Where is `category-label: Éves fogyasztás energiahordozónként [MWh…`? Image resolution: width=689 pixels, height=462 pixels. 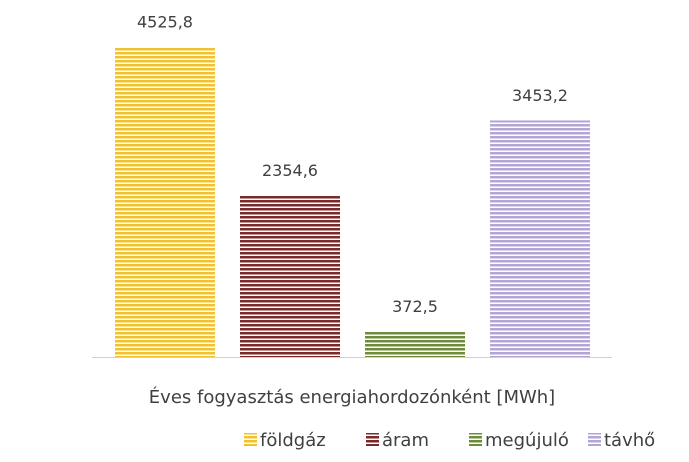 category-label: Éves fogyasztás energiahordozónként [MWh… is located at coordinates (352, 397).